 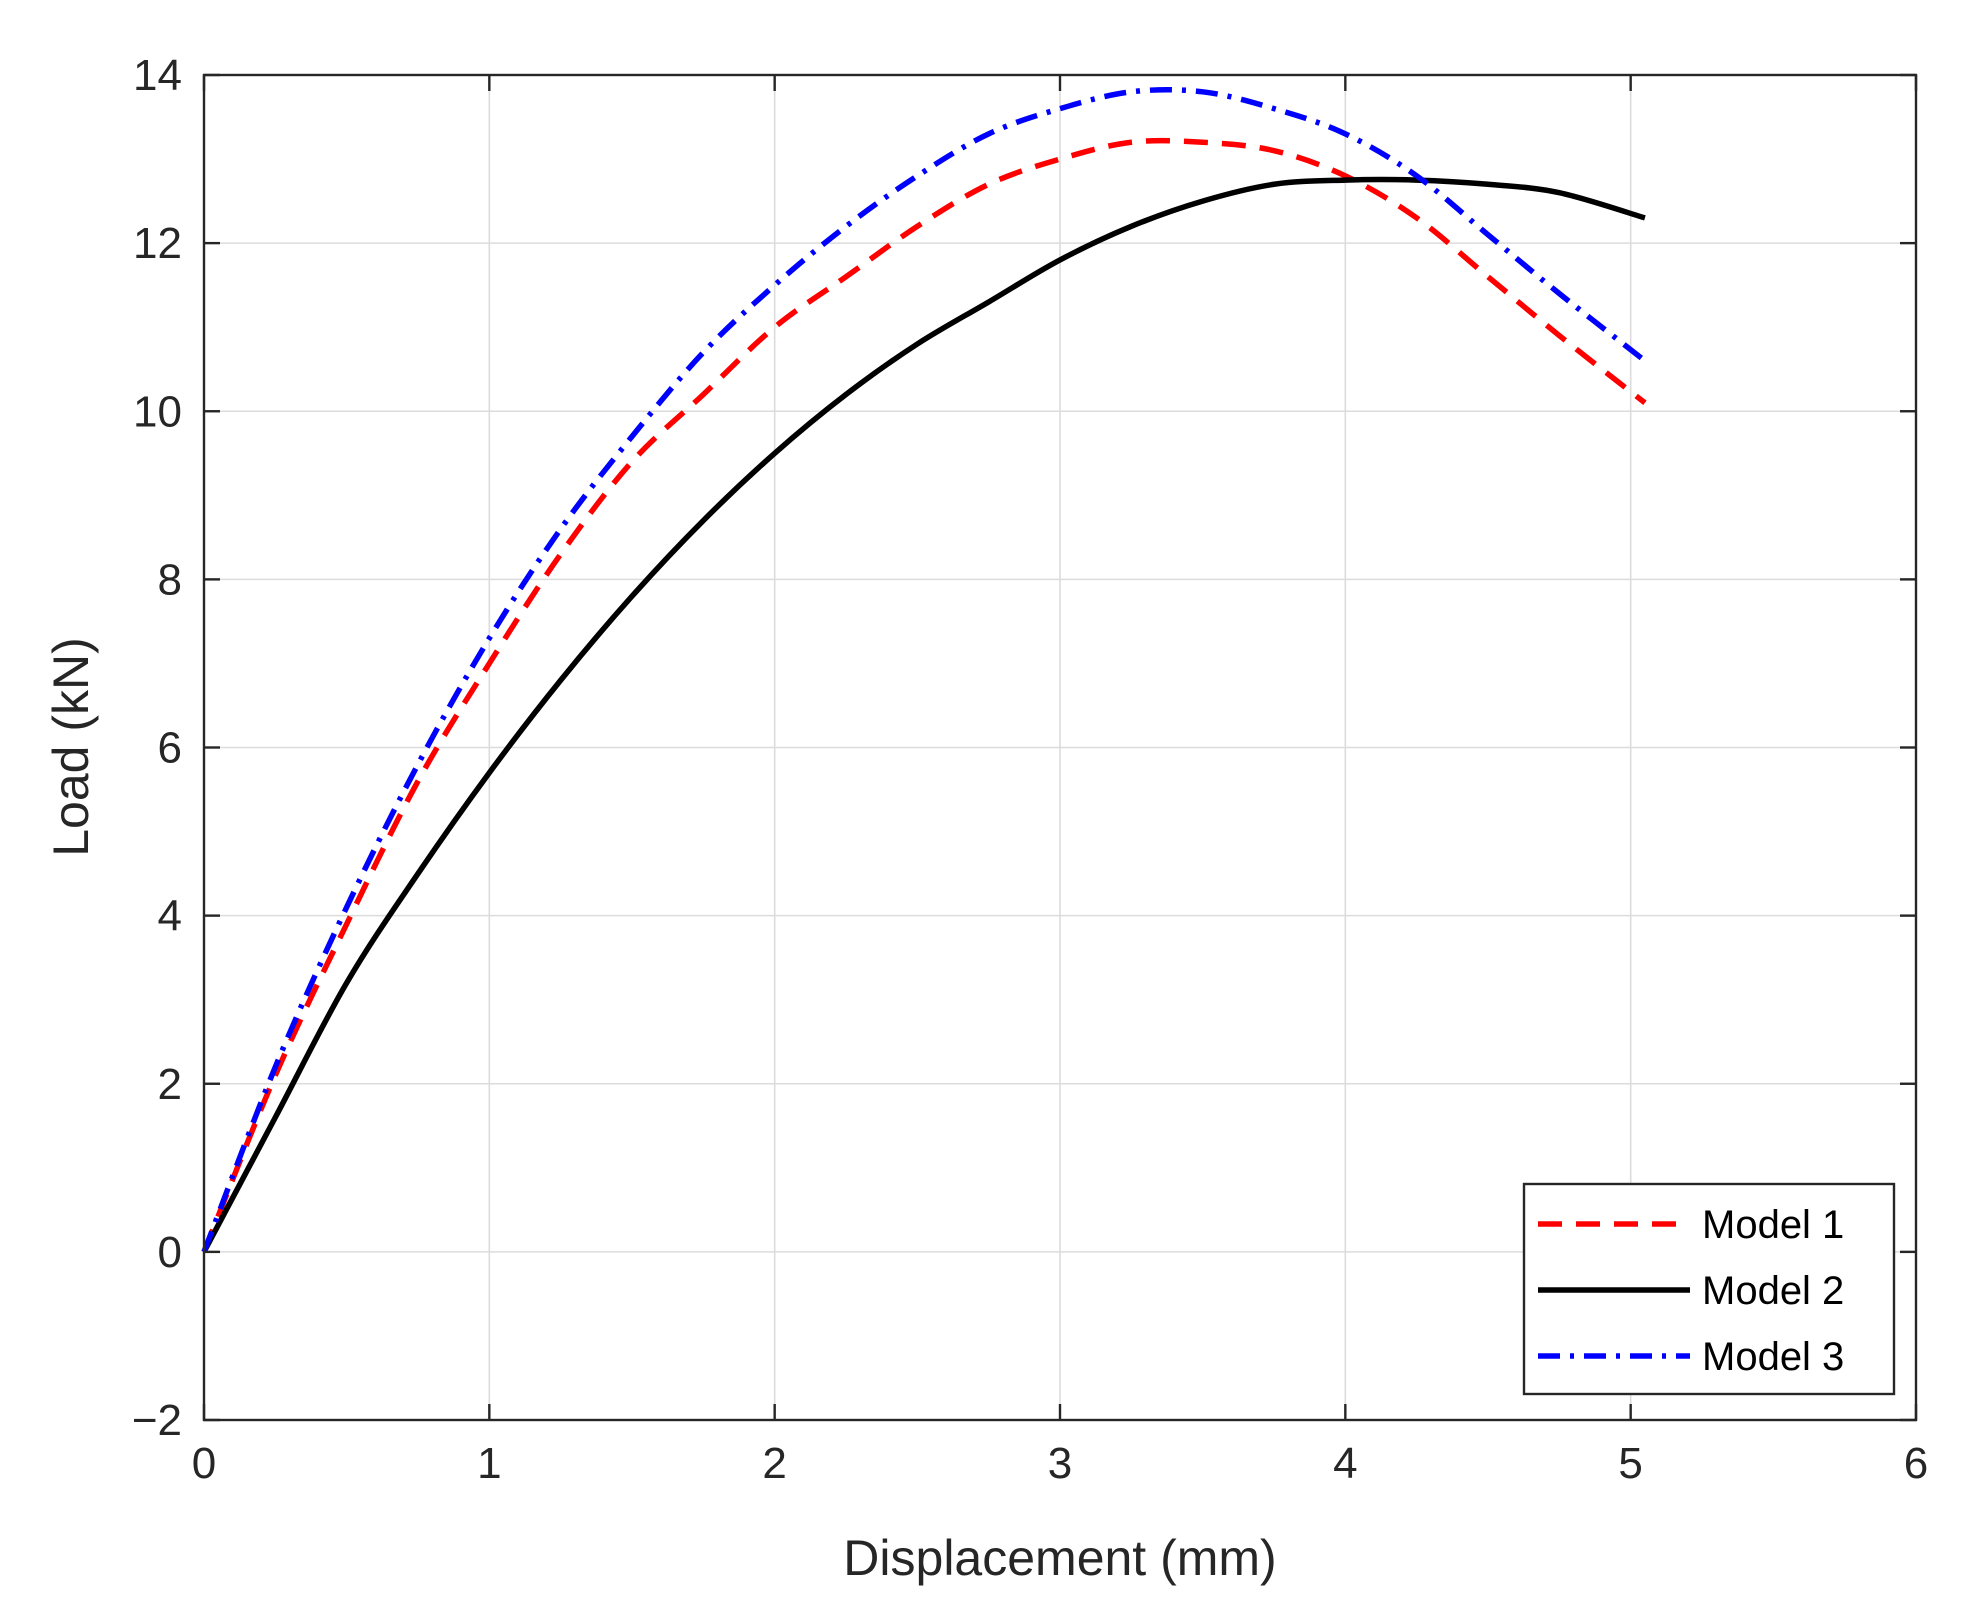 I want to click on x-tick-label: 1, so click(x=489, y=1463).